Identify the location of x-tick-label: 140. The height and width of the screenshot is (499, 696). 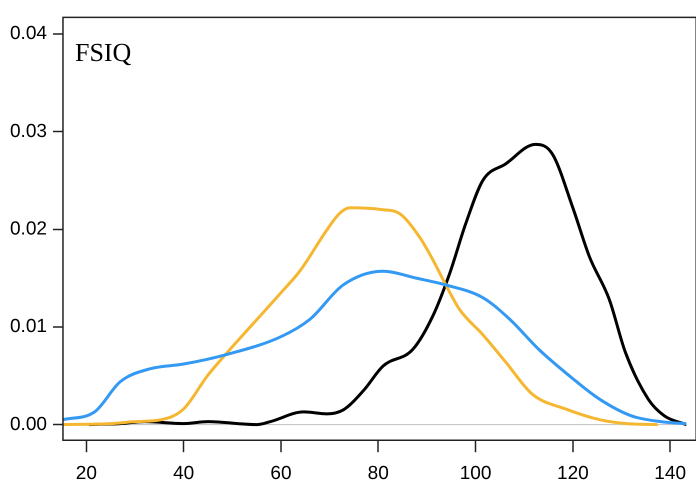
(670, 473).